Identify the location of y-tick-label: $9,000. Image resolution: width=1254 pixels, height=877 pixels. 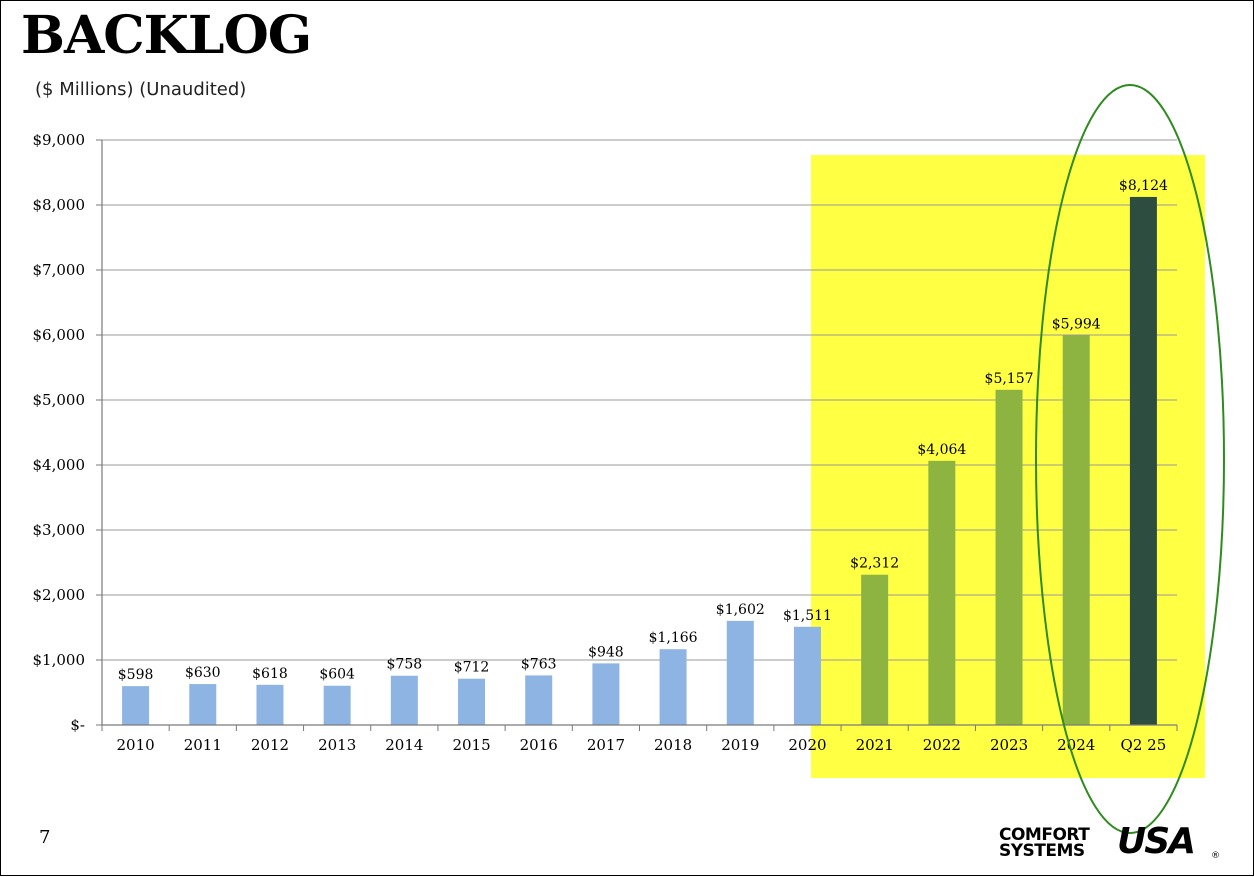
(59, 140).